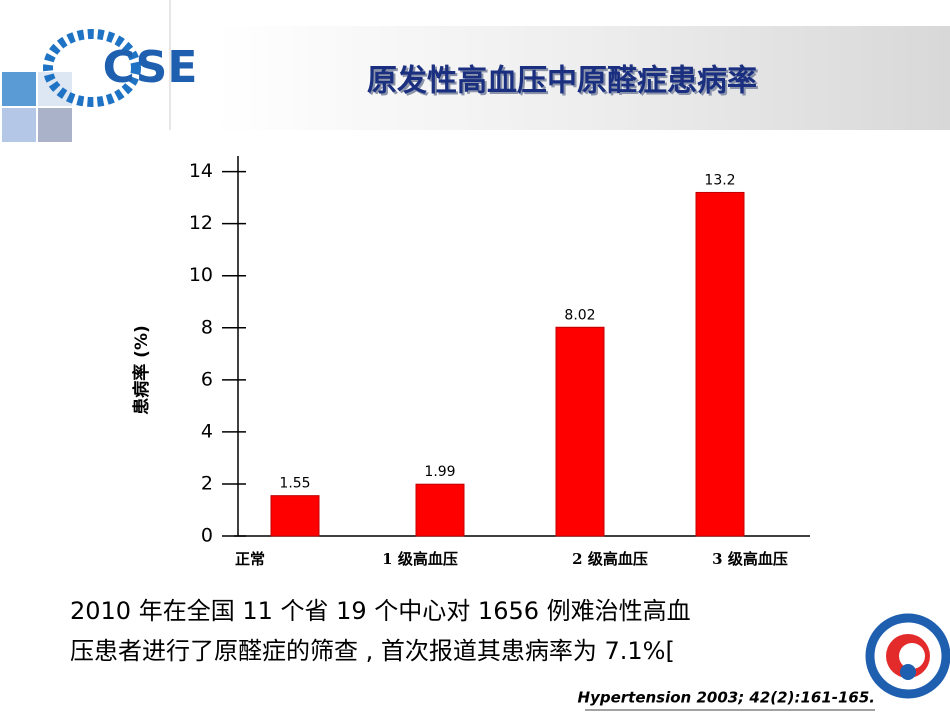  What do you see at coordinates (579, 315) in the screenshot?
I see `value-label: 8.02` at bounding box center [579, 315].